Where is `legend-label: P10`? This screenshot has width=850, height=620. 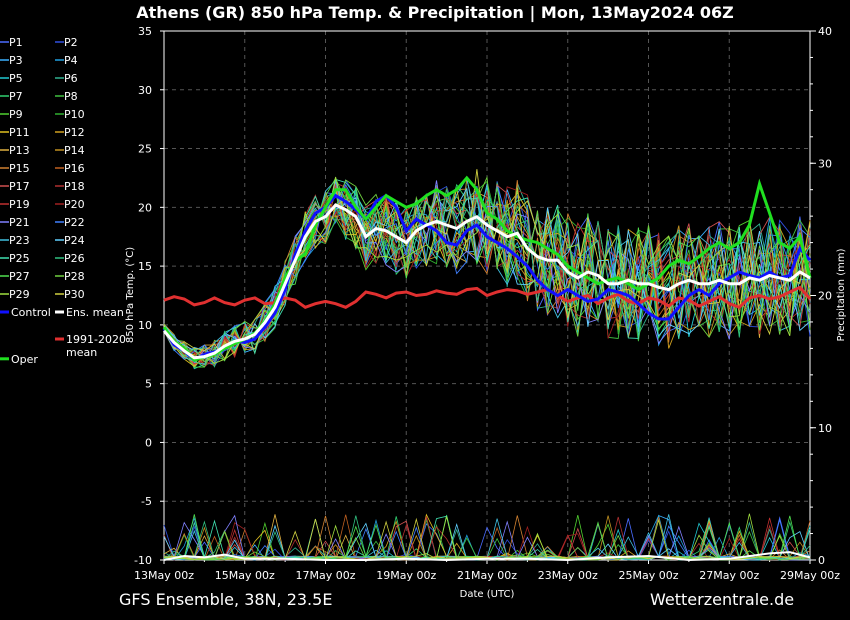
legend-label: P10 is located at coordinates (74, 114).